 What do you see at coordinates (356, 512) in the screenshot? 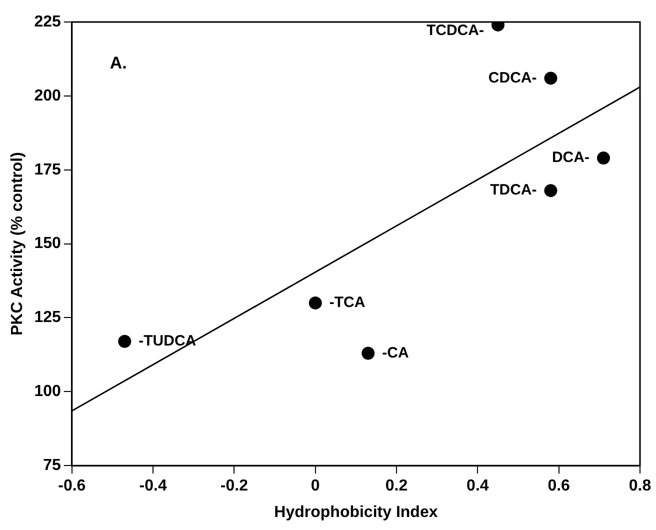
I see `x-axis-title: Hydrophobicity Index` at bounding box center [356, 512].